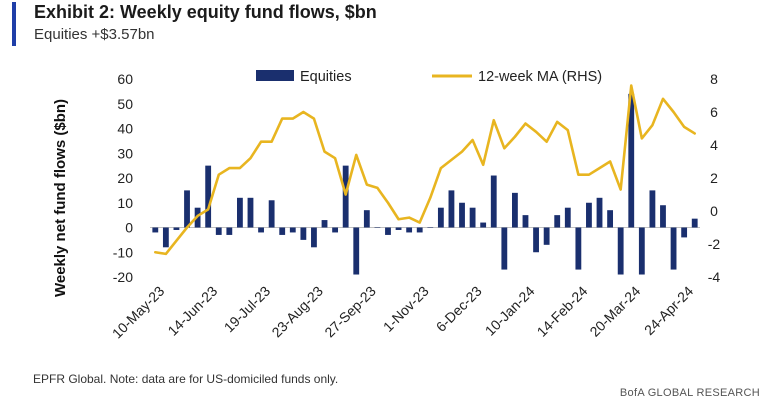  Describe the element at coordinates (297, 312) in the screenshot. I see `x-tick-label: 23-Aug-23` at that location.